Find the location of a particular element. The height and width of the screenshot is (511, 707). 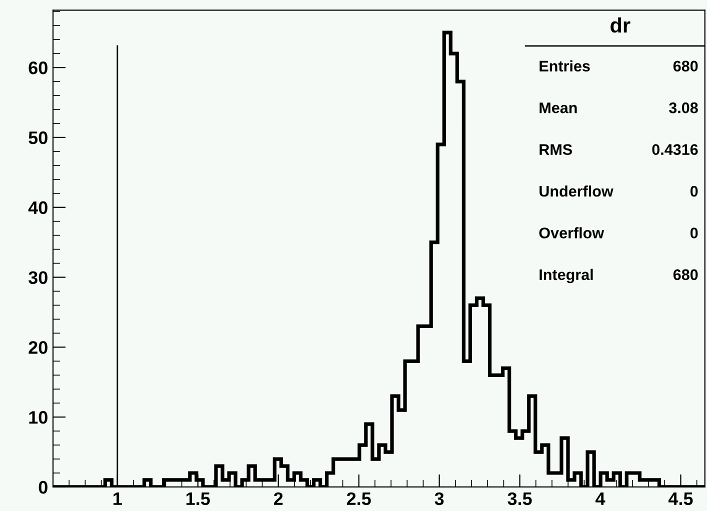

x-tick-label: 2 is located at coordinates (278, 498).